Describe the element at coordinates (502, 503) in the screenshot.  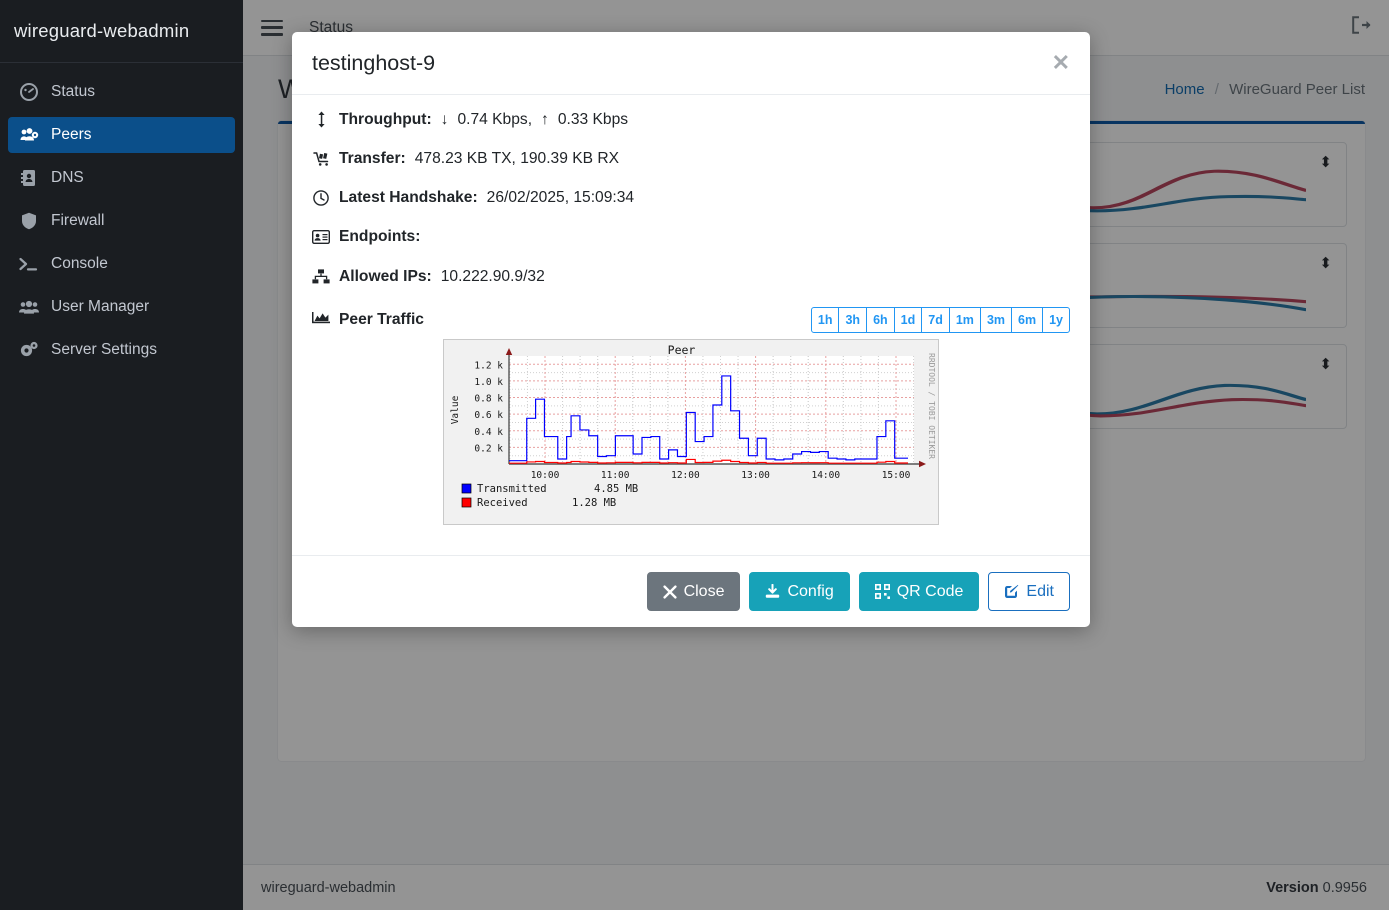
I see `svg-text: Received` at that location.